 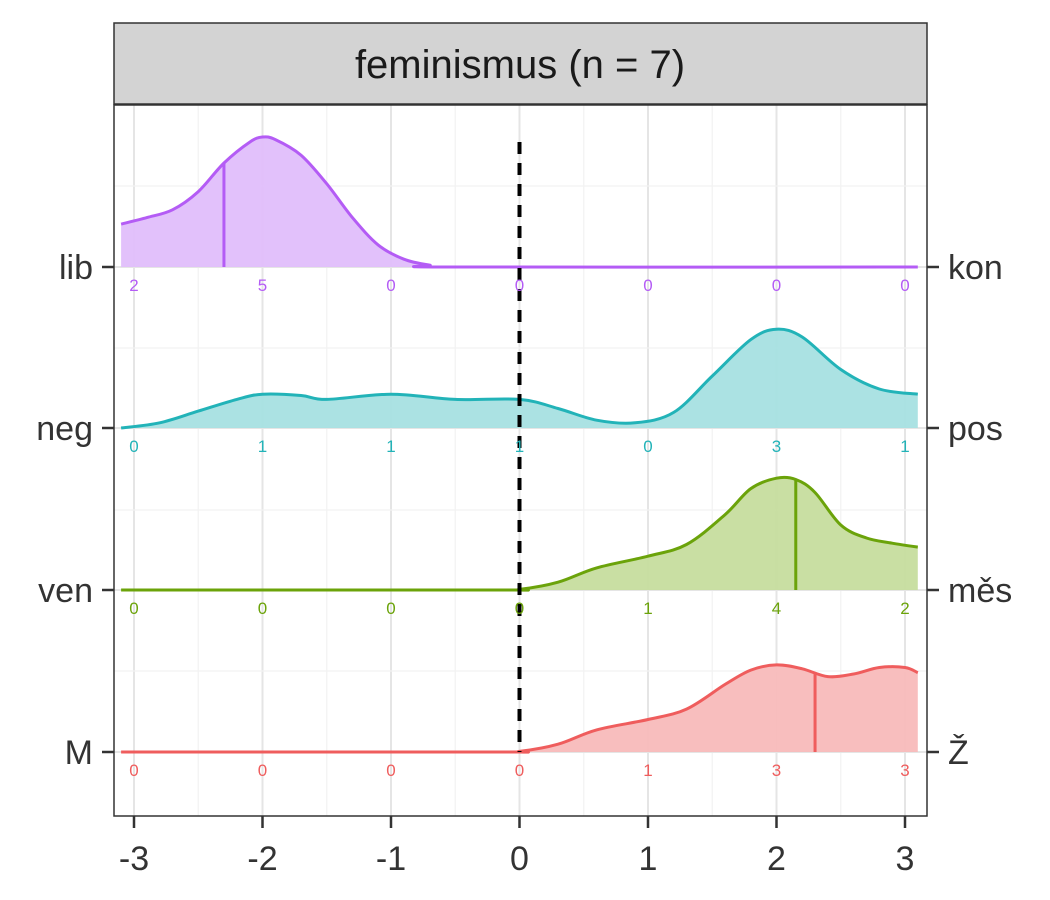 I want to click on chart-title: feminismus (n = 7), so click(x=520, y=65).